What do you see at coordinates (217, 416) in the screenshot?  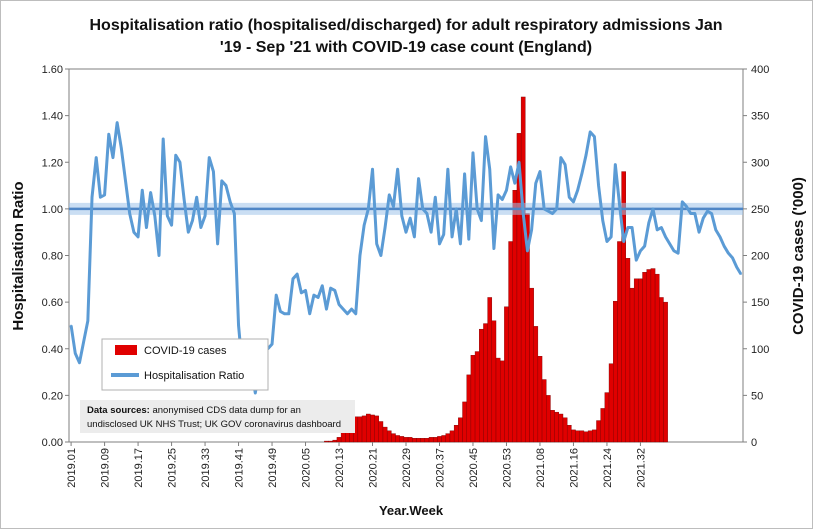 I see `source-box` at bounding box center [217, 416].